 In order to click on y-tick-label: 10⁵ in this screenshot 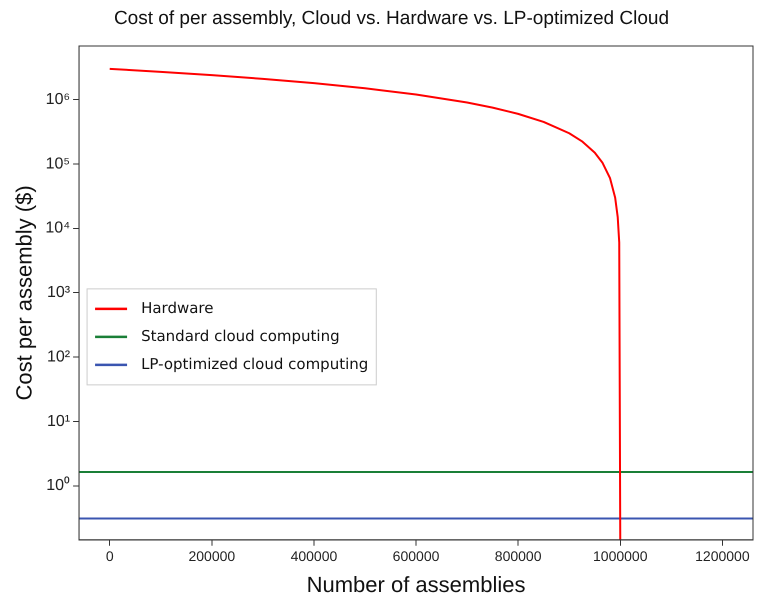, I will do `click(58, 163)`.